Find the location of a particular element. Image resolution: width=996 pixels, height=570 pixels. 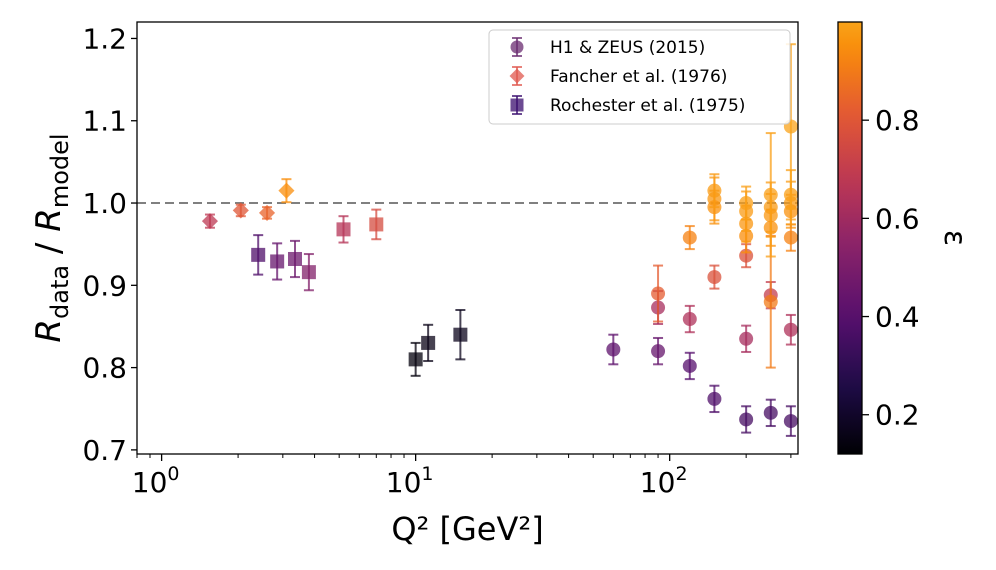

colorbar: 0.2 0.4 0.6 0.8 ε is located at coordinates (904, 238).